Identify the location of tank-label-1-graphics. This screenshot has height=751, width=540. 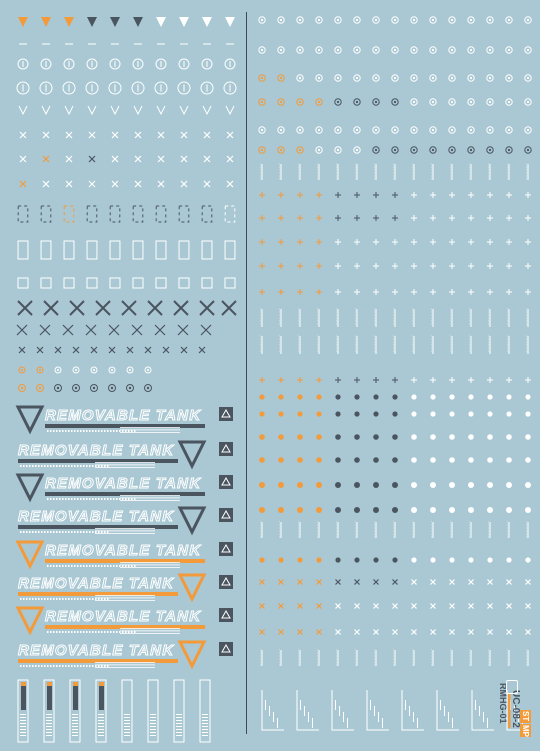
(124, 420).